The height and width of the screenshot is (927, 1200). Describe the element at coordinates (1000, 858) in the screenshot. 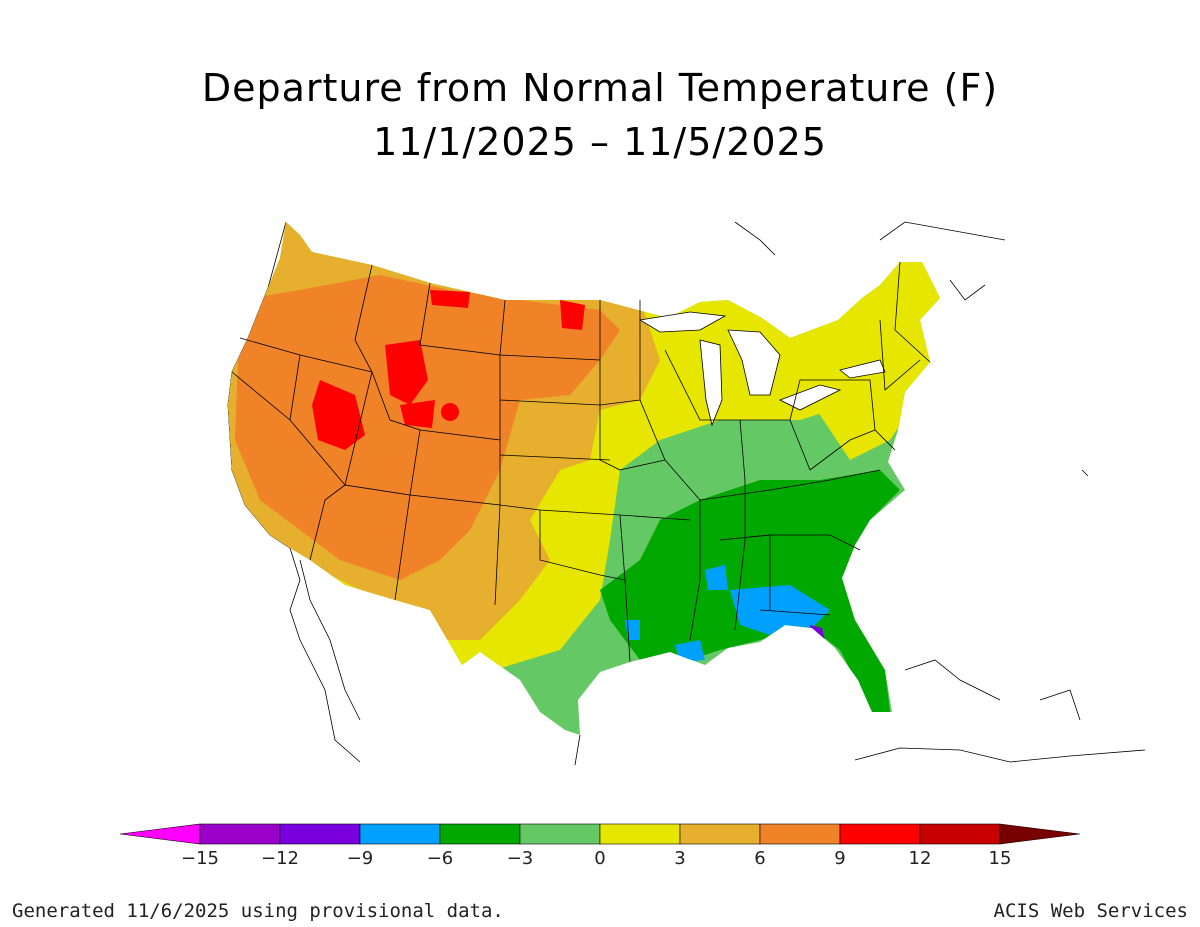

I see `legend-tick-label: 15` at that location.